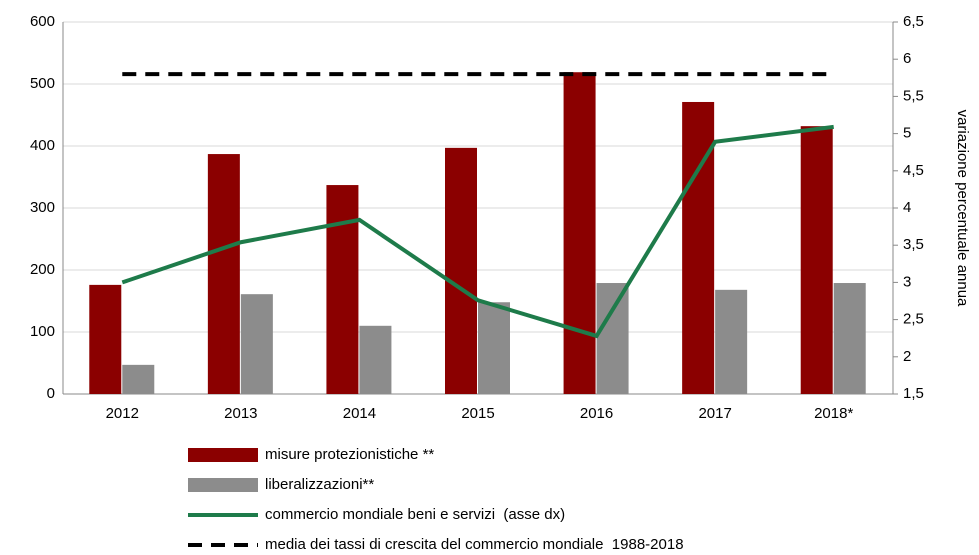 The width and height of the screenshot is (979, 555). Describe the element at coordinates (596, 413) in the screenshot. I see `x-tick-label: 2016` at that location.